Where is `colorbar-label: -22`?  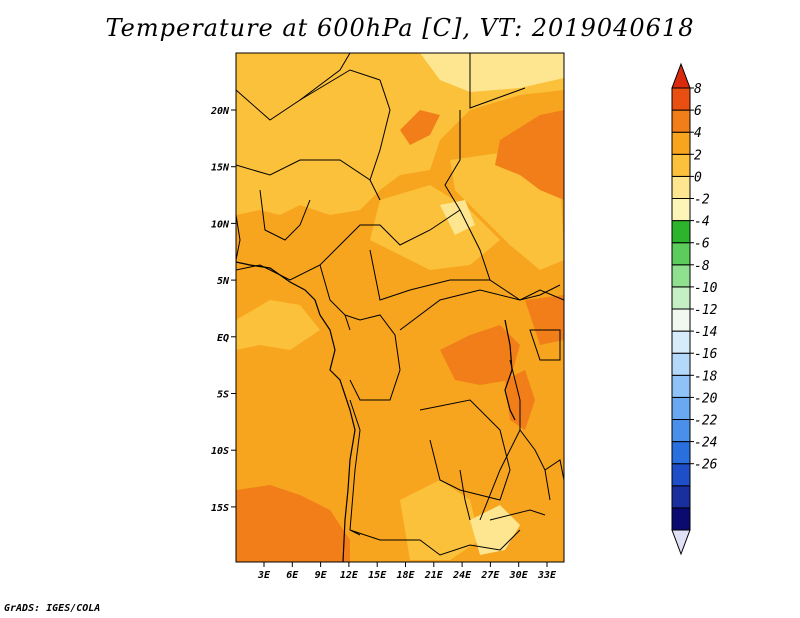 colorbar-label: -22 is located at coordinates (706, 421).